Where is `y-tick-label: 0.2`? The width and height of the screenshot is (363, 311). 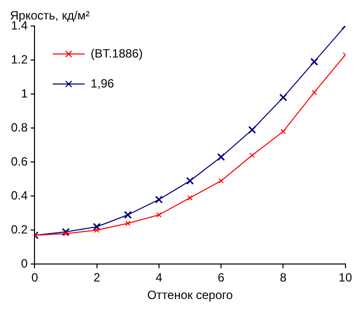
y-tick-label: 0.2 is located at coordinates (19, 229).